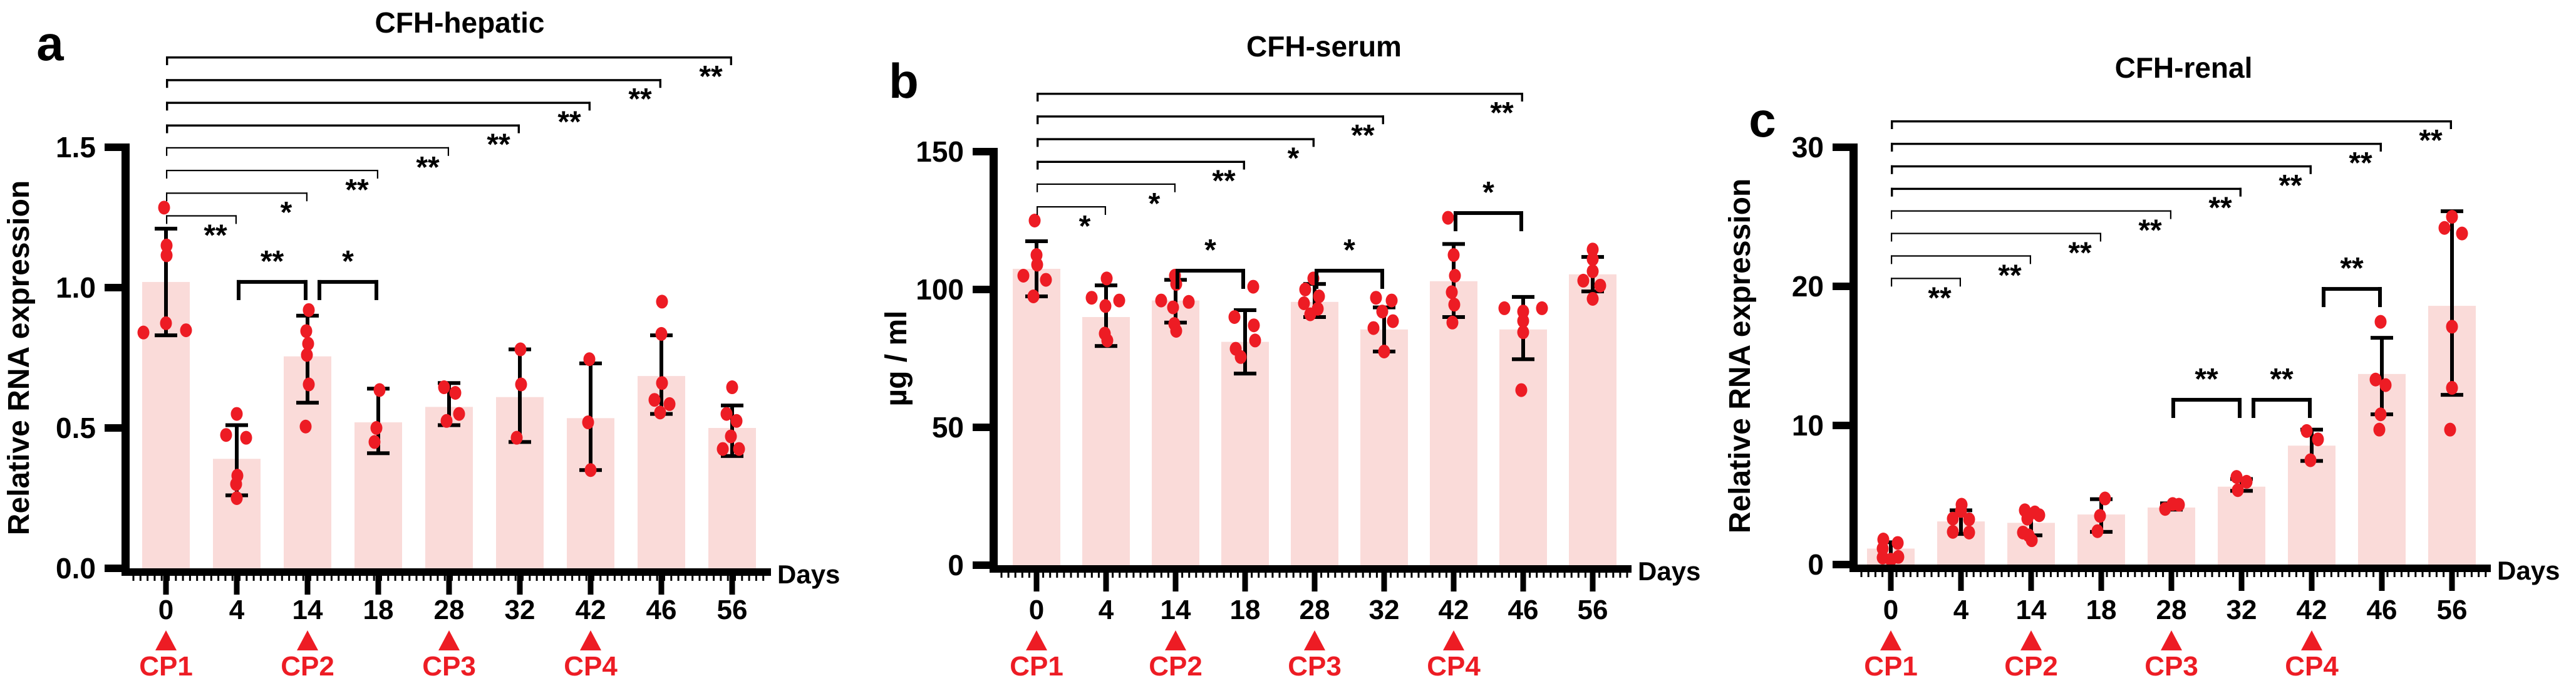 Image resolution: width=2576 pixels, height=693 pixels. Describe the element at coordinates (940, 289) in the screenshot. I see `y-tick-label: 100` at that location.